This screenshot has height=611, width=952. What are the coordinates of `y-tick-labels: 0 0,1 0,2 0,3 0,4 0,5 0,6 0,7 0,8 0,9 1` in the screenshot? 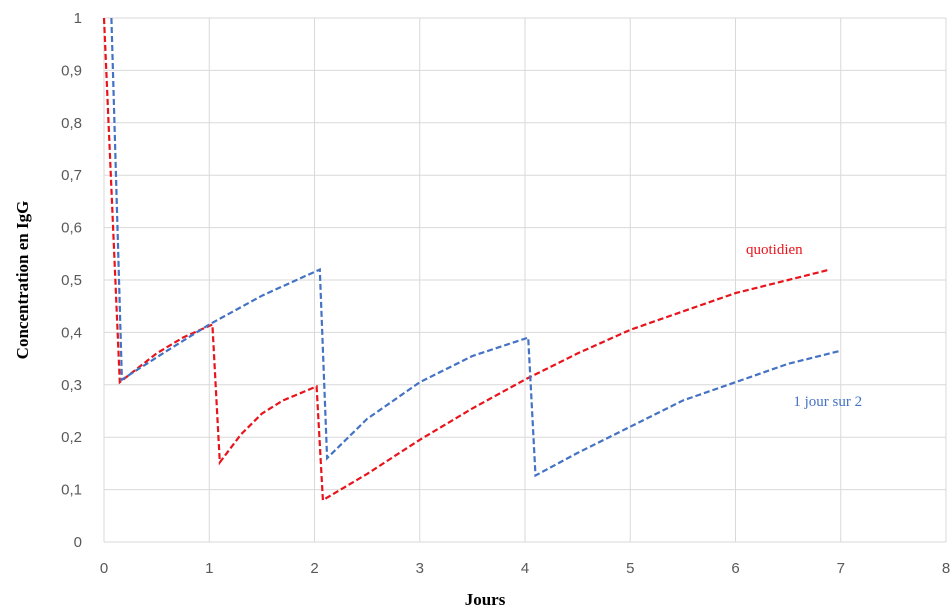 It's located at (71, 280).